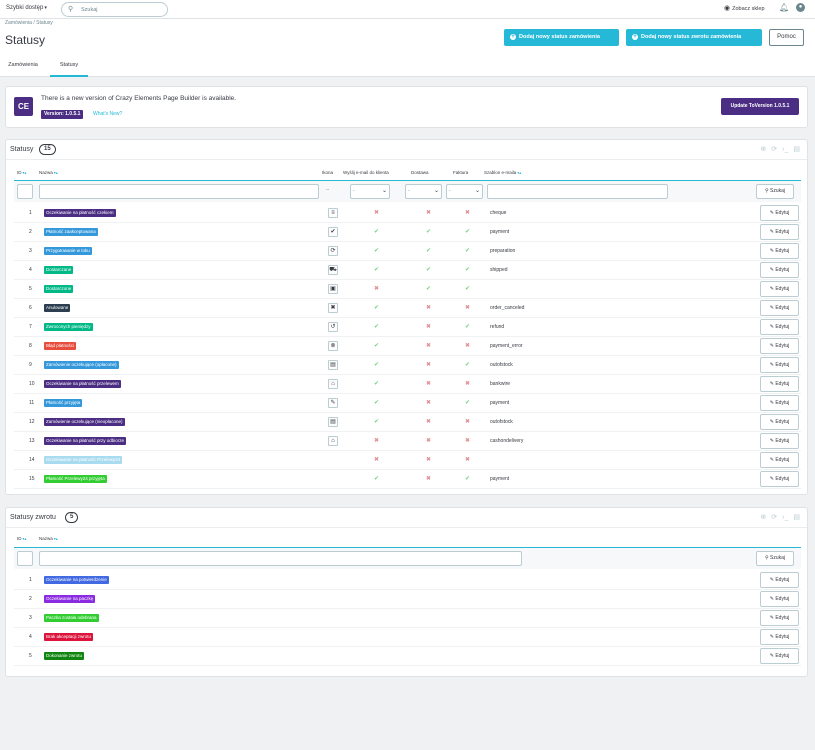  I want to click on add-order-status-button: + Dodaj nowy status zamówienia, so click(561, 37).